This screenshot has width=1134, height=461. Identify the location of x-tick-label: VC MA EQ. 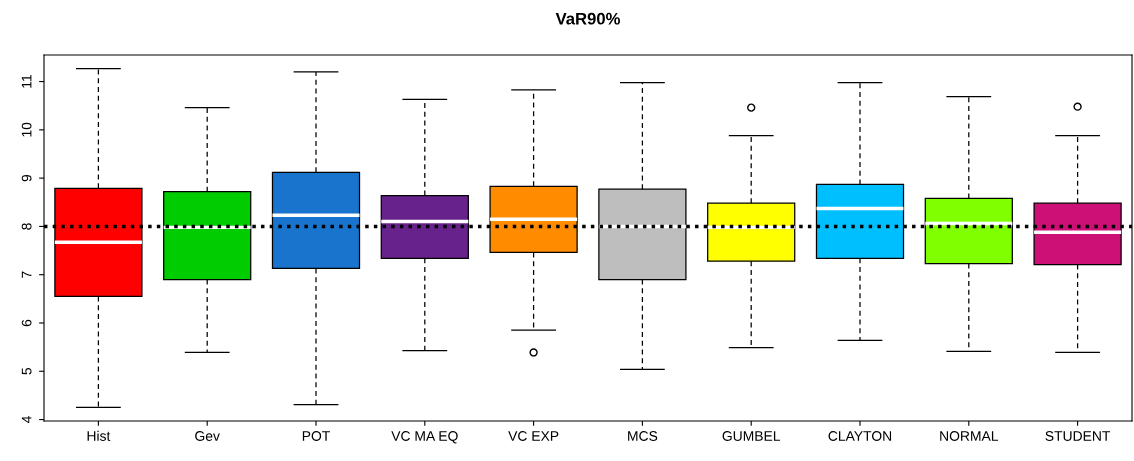
(424, 437).